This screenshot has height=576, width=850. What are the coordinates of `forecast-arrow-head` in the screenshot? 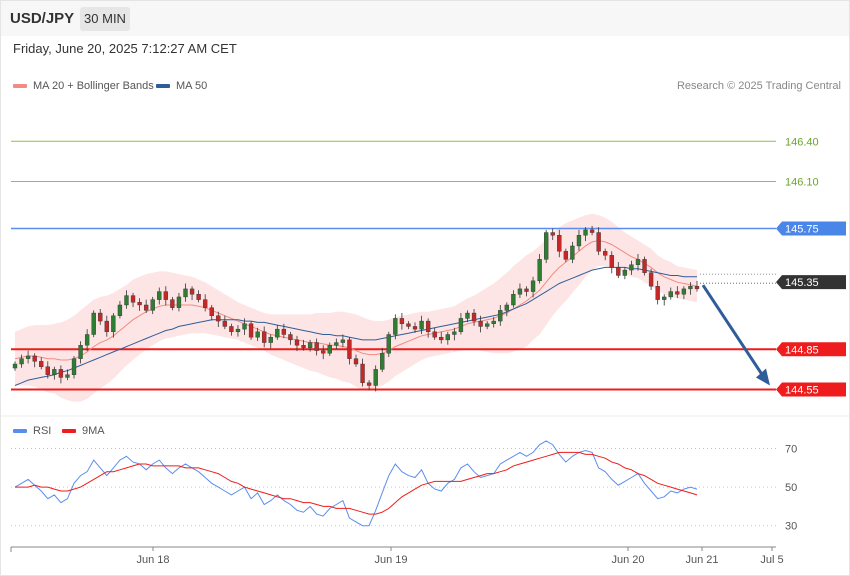 It's located at (763, 377).